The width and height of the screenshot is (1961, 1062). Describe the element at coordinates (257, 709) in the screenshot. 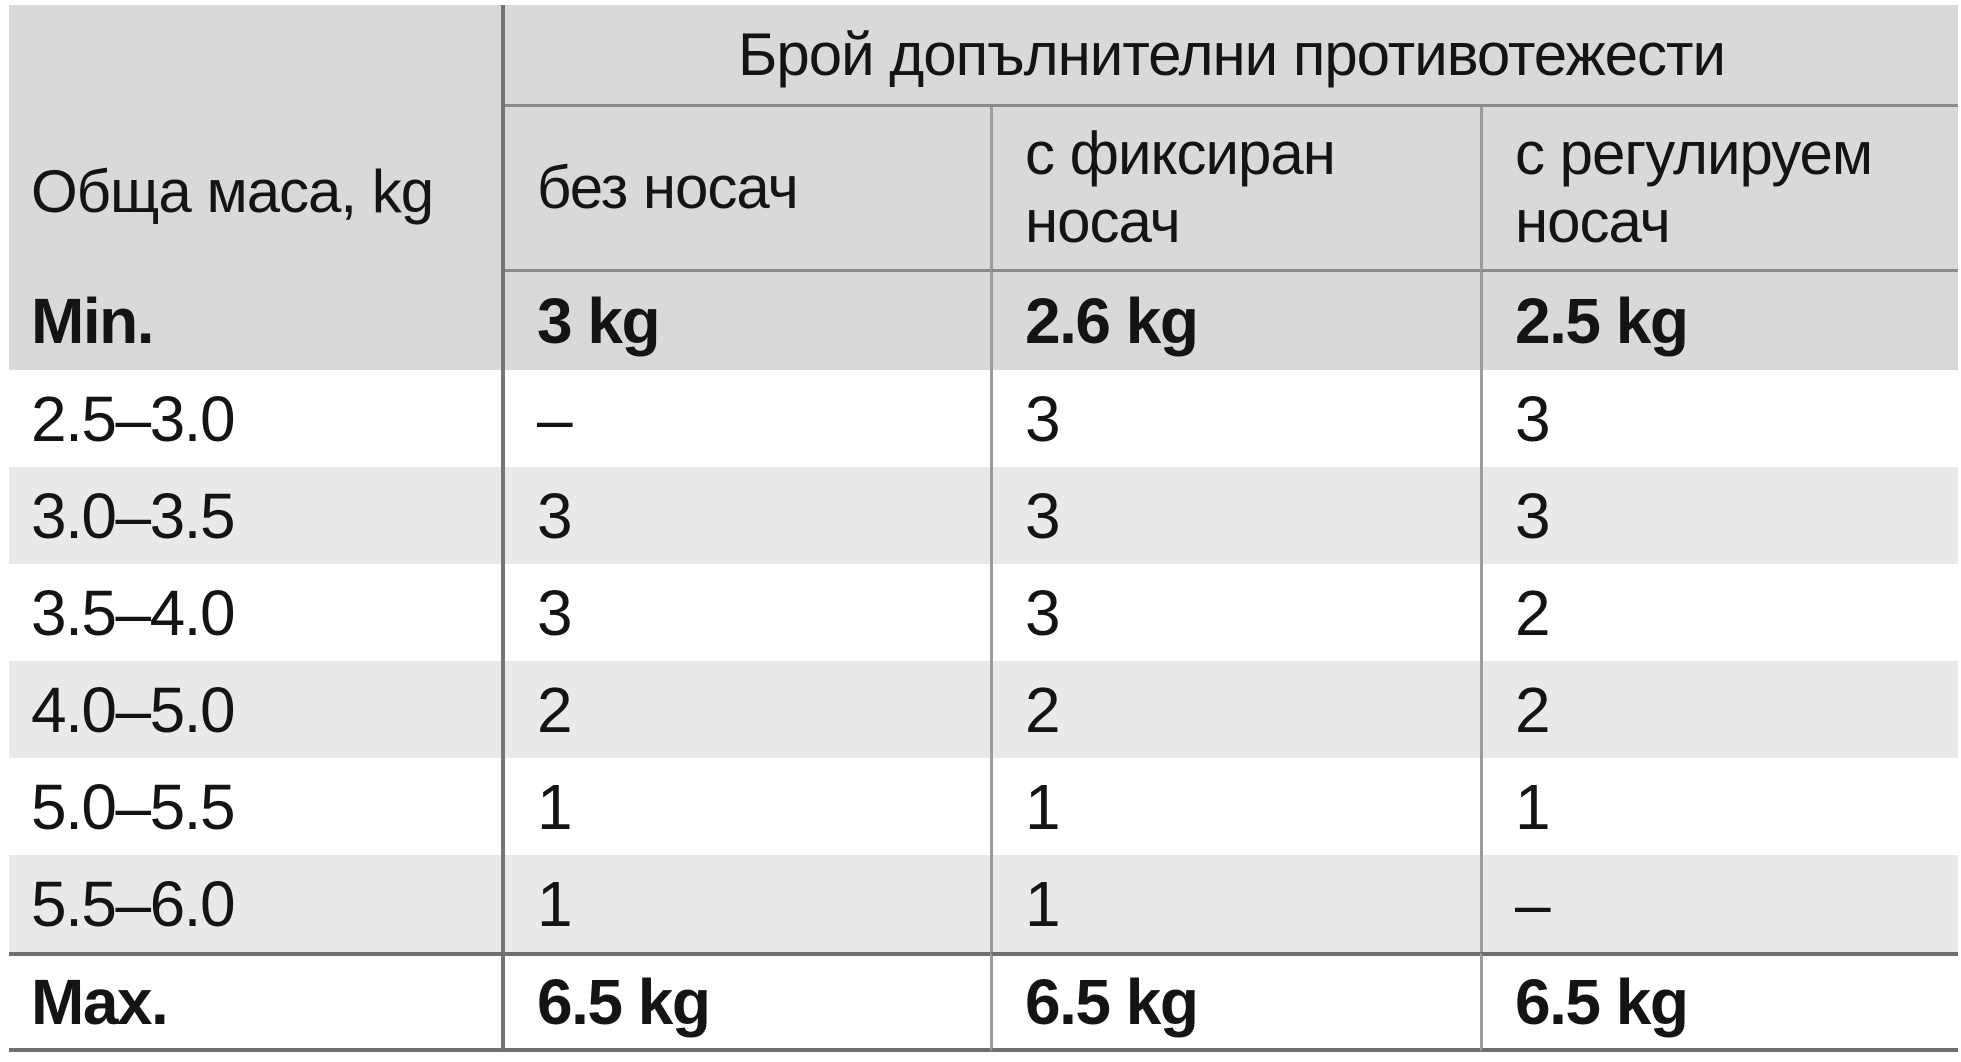

I see `range-cell: 4.0–5.0` at that location.